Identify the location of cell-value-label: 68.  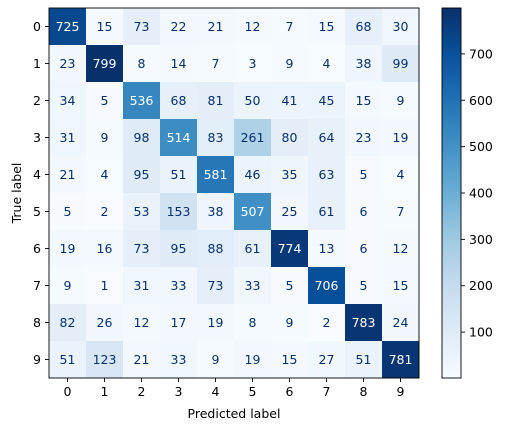
(364, 26).